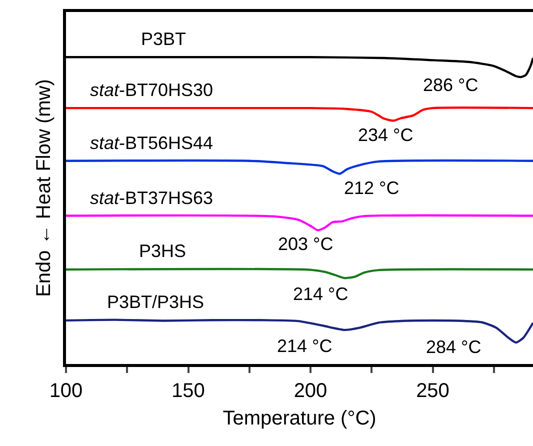 Image resolution: width=533 pixels, height=446 pixels. I want to click on annotation: 286 °C, so click(450, 85).